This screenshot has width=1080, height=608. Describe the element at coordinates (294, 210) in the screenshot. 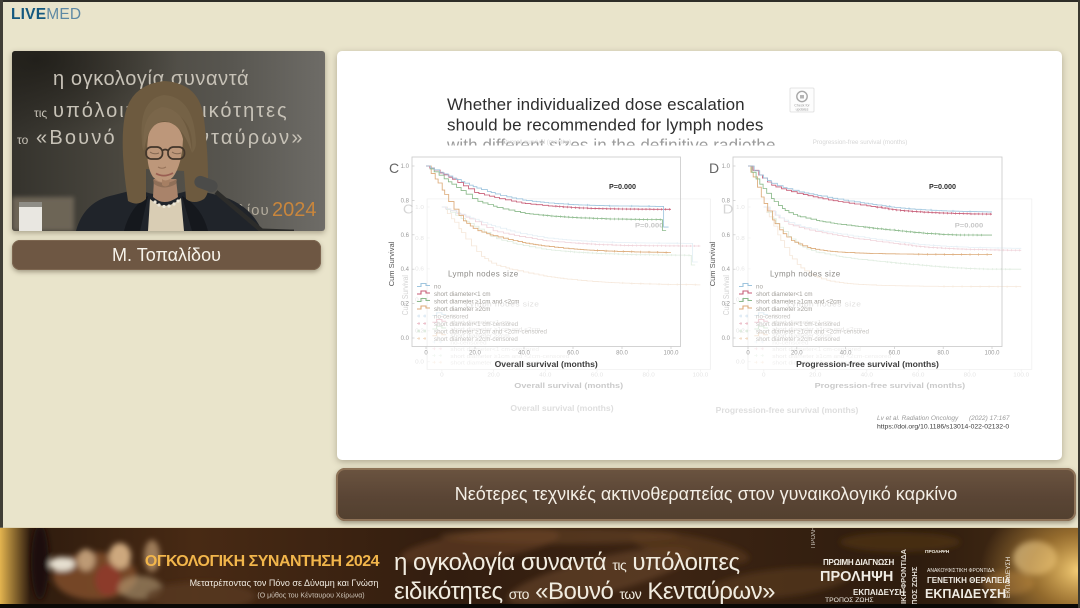

I see `svg-text: 2024` at that location.